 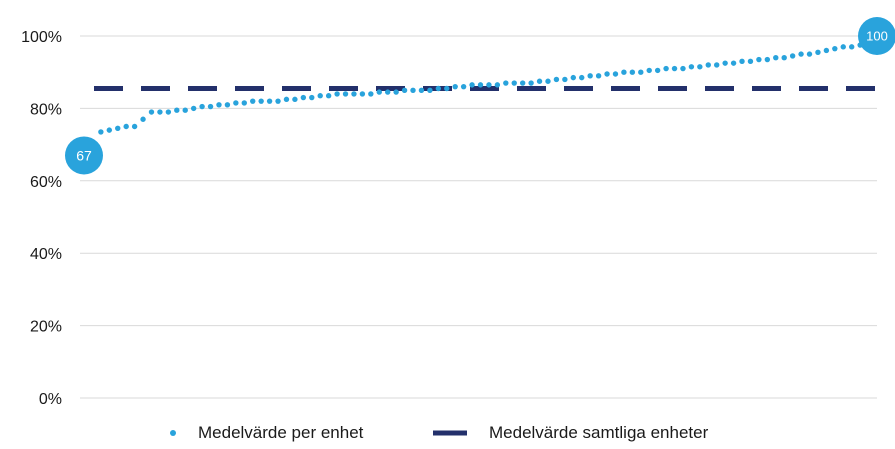 What do you see at coordinates (46, 109) in the screenshot?
I see `y-tick-label: 80%` at bounding box center [46, 109].